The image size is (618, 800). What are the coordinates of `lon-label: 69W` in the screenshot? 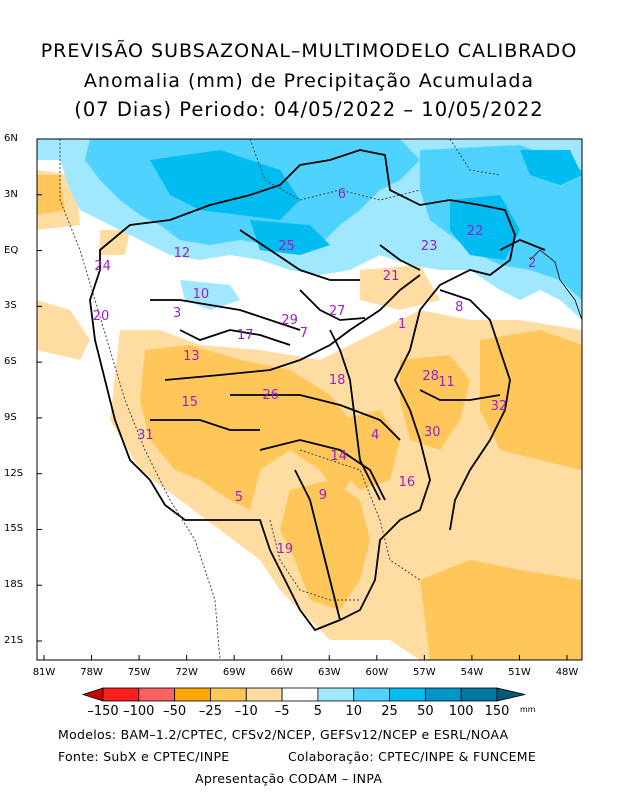 It's located at (234, 672).